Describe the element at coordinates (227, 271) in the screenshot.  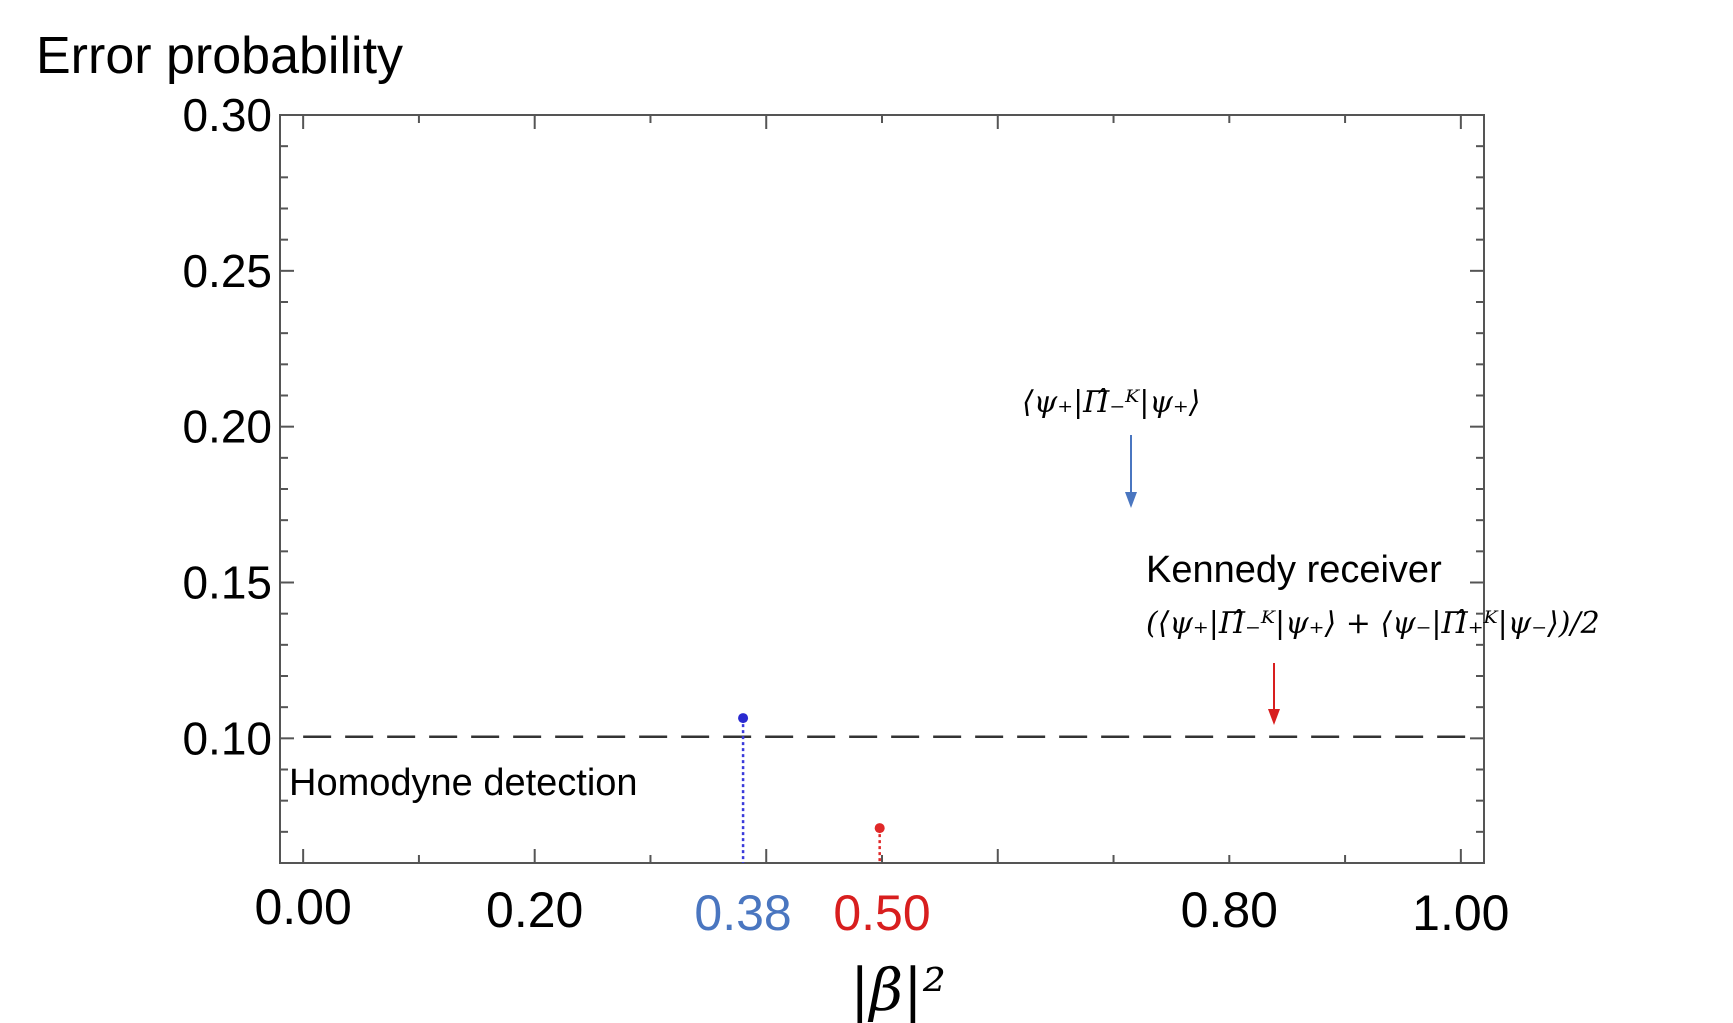
I see `y-tick-label: 0.25` at that location.